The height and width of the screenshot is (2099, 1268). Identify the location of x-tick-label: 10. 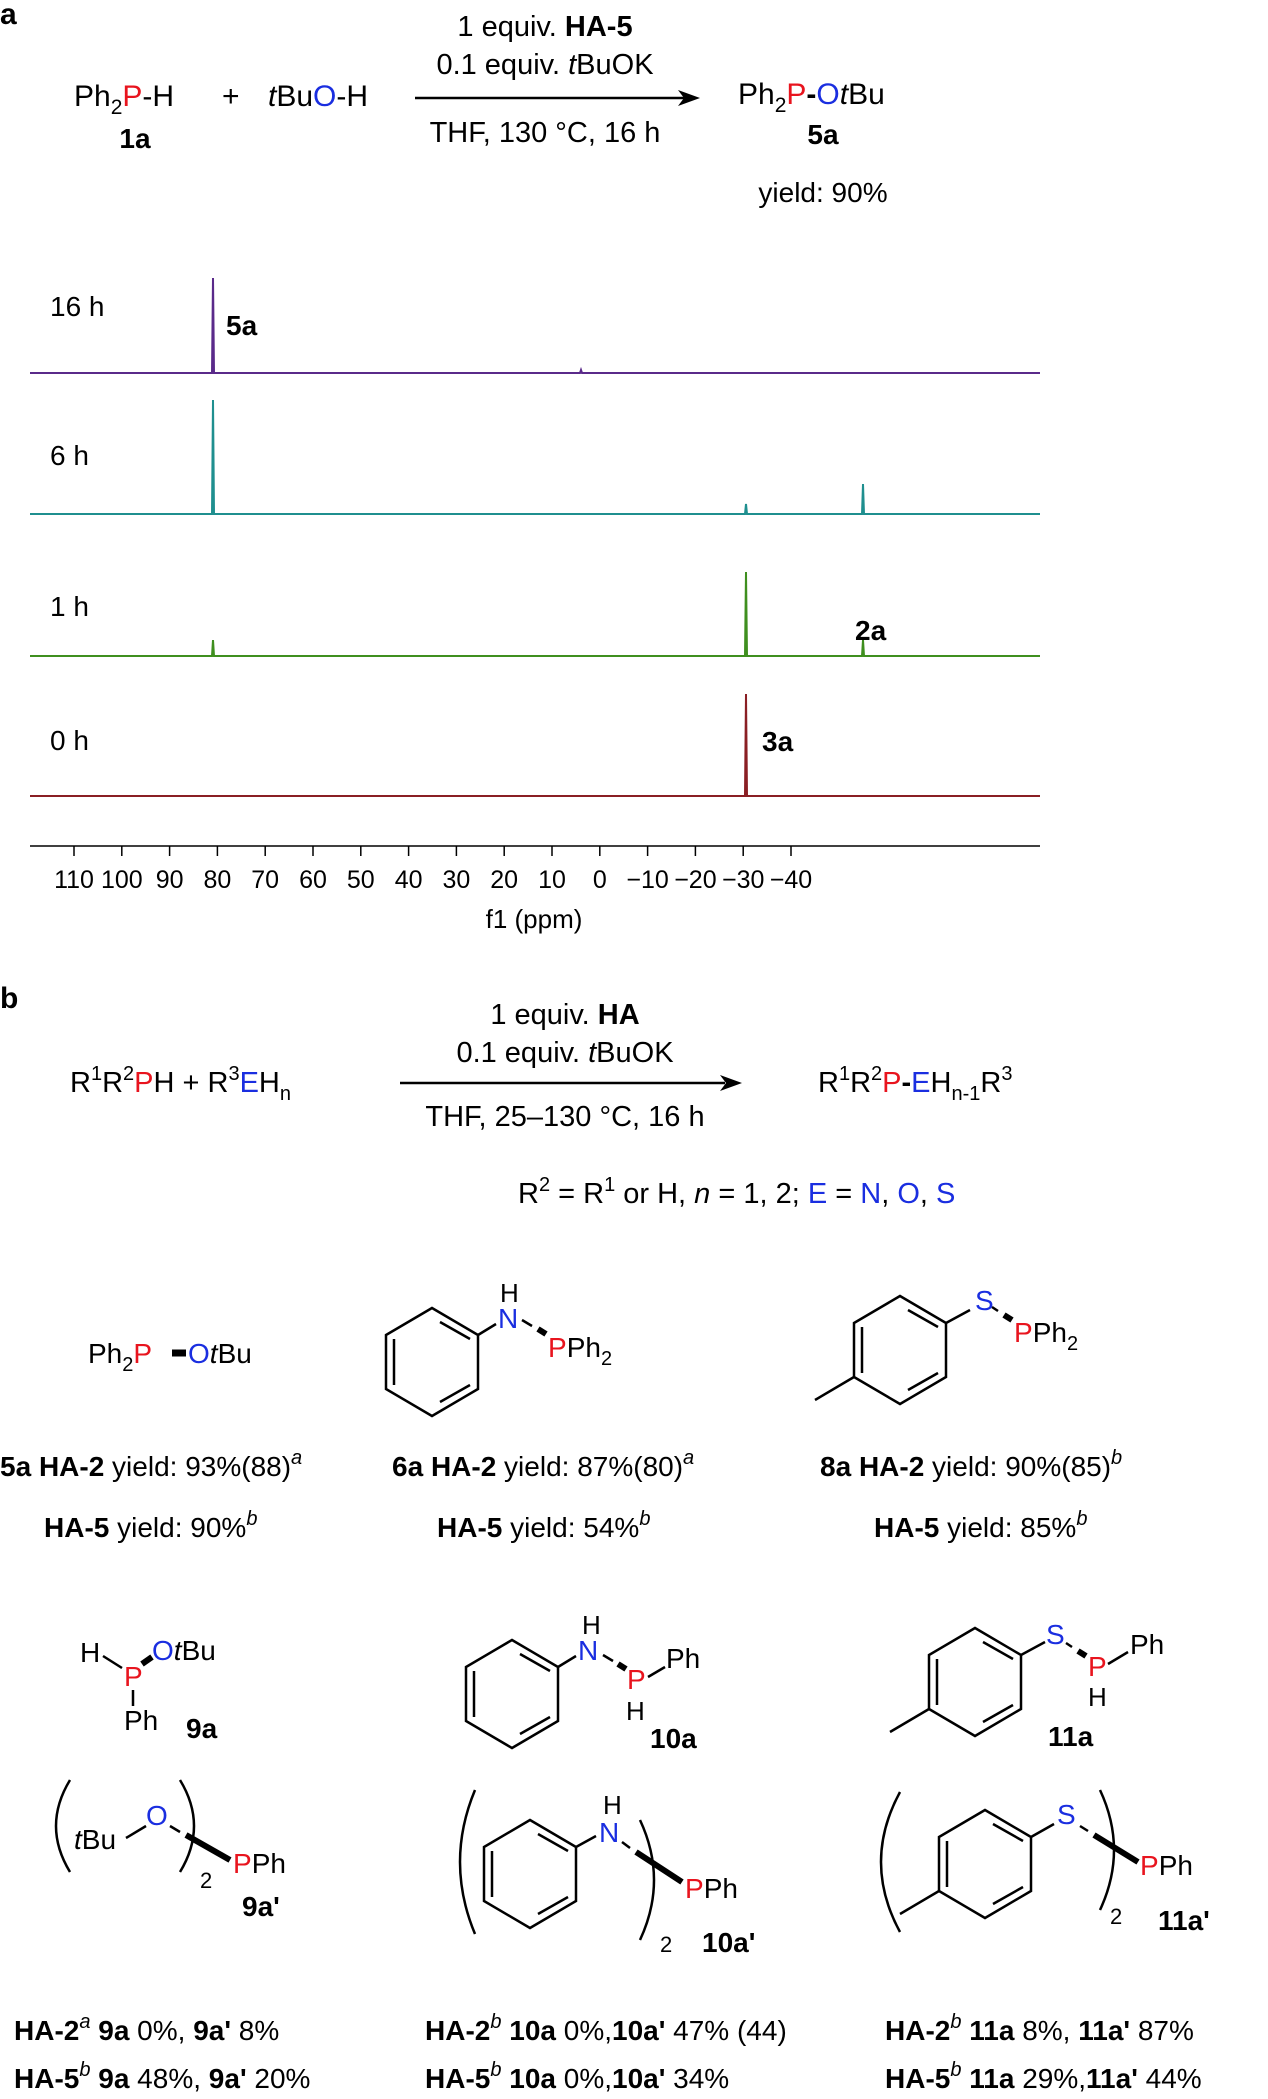
(552, 880).